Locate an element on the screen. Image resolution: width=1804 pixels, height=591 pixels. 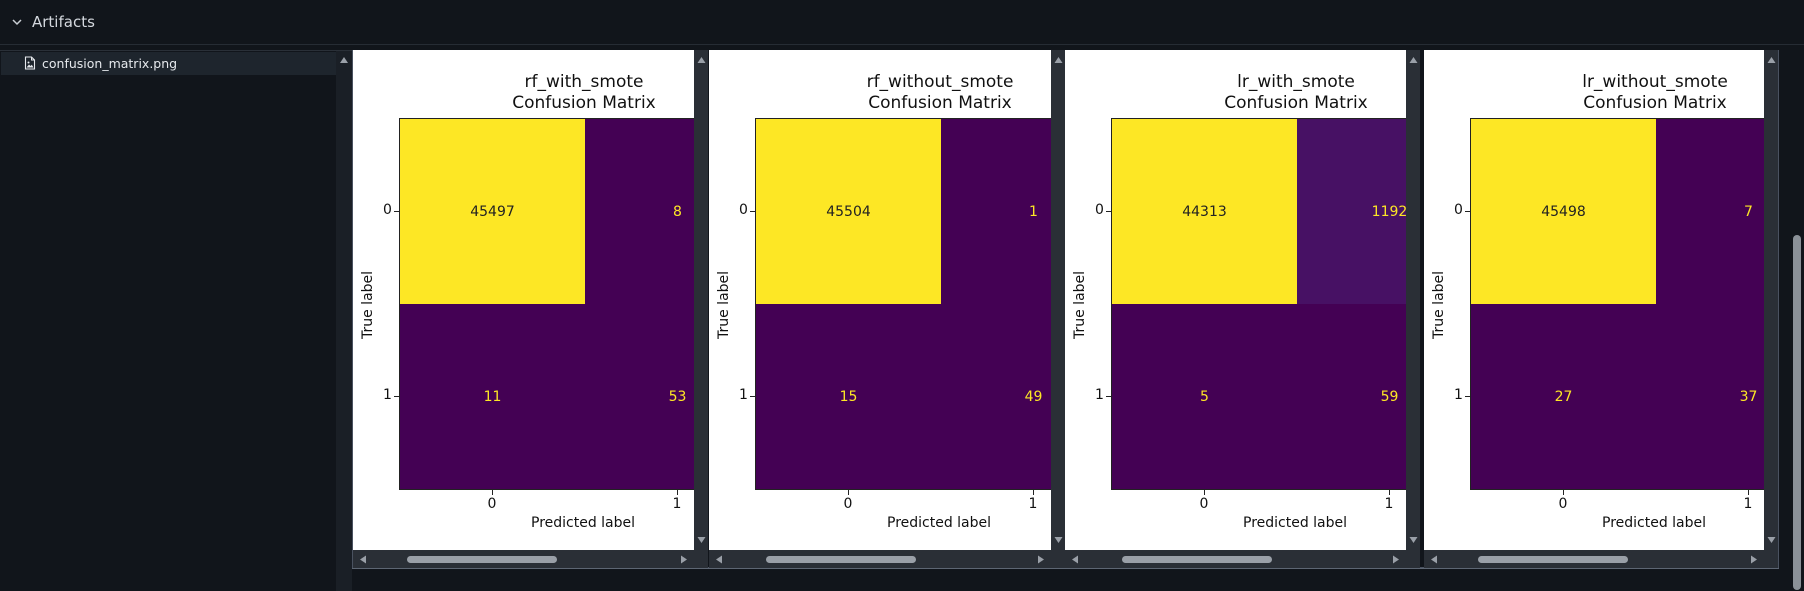
matrix-cell-r1-c0: 11 is located at coordinates (492, 396).